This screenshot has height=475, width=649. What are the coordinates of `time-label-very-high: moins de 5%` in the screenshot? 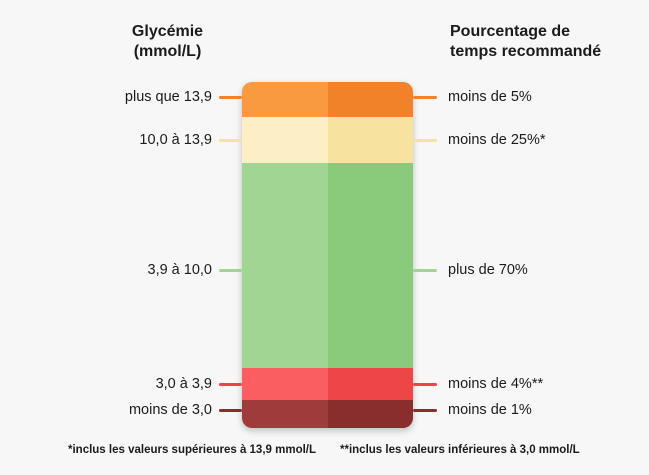 It's located at (490, 97).